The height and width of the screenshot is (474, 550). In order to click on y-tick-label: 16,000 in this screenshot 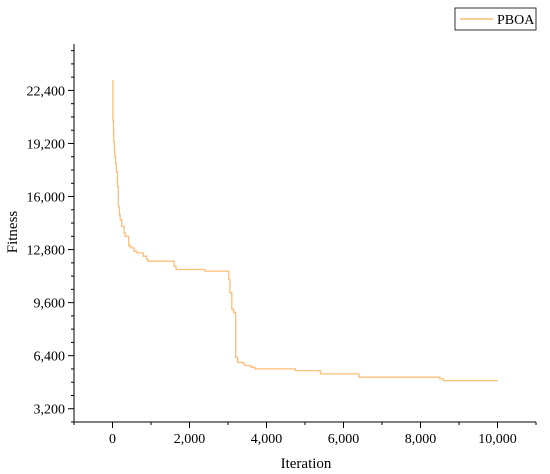, I will do `click(46, 198)`.